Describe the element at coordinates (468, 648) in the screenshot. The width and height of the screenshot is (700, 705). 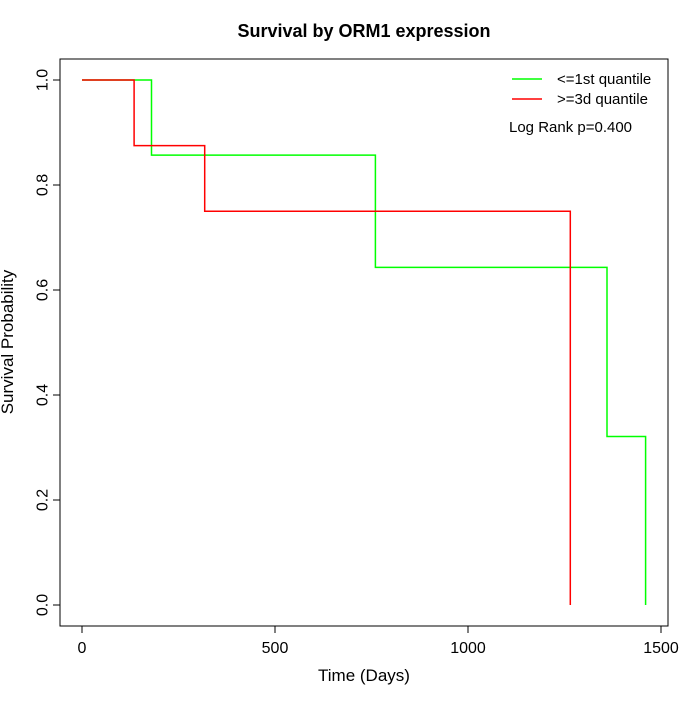
I see `x-tick-label: 1000` at that location.